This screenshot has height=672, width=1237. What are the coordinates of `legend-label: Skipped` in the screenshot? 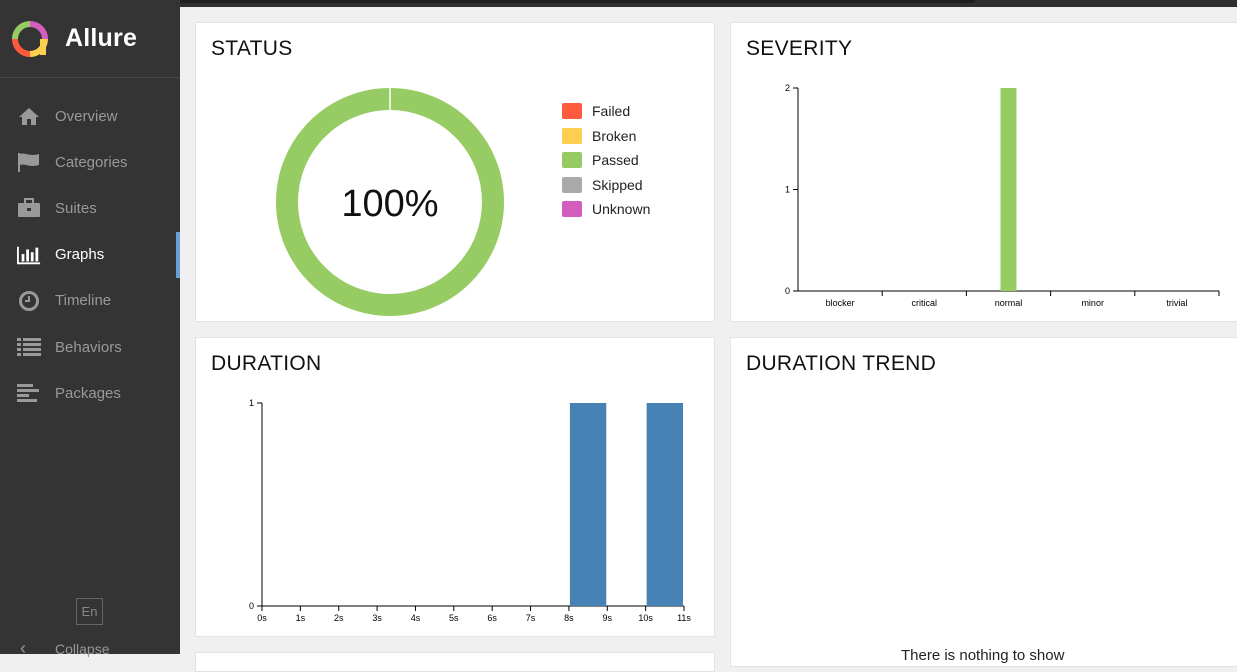 It's located at (617, 184).